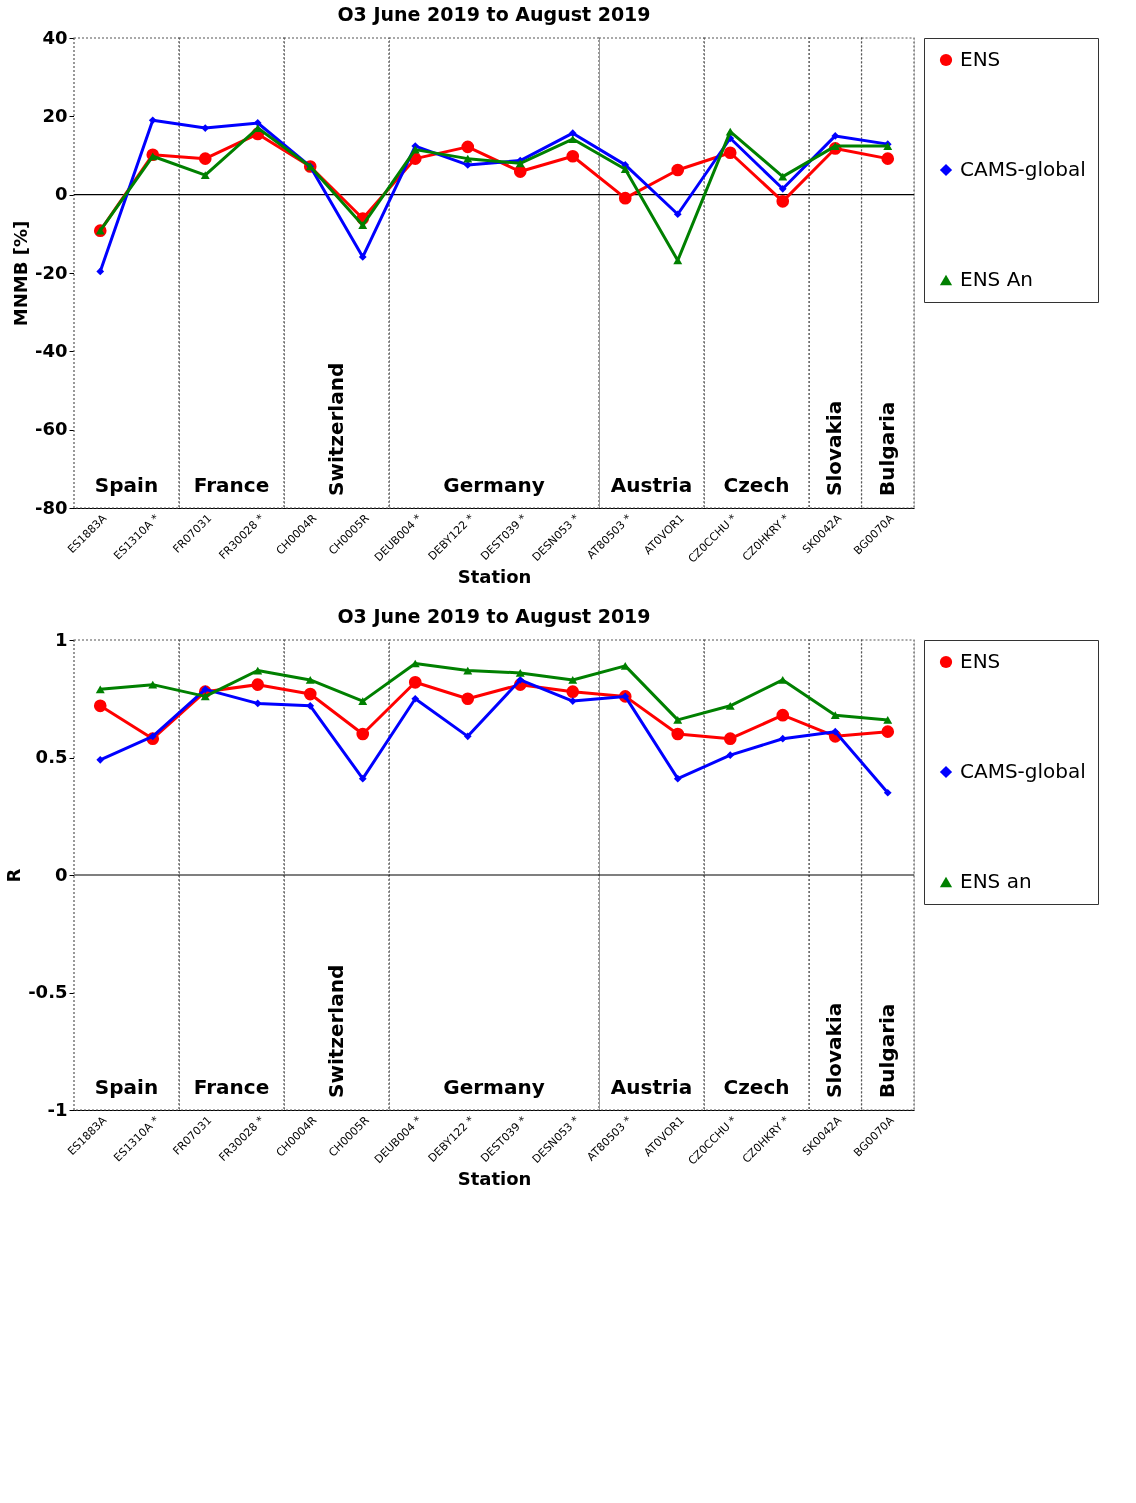 The image size is (1136, 1503). Describe the element at coordinates (51, 272) in the screenshot. I see `y-tick-label: -20` at that location.